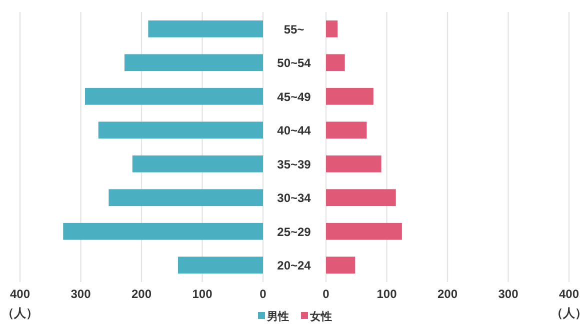 The height and width of the screenshot is (328, 586). Describe the element at coordinates (294, 231) in the screenshot. I see `y-tick-label: 25~29` at that location.